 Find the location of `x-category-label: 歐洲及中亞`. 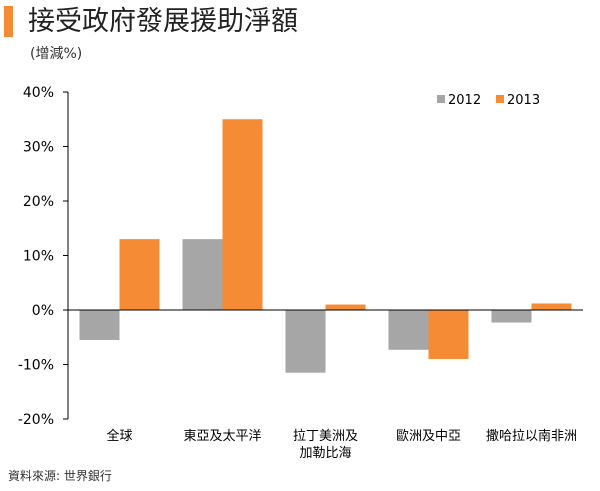

x-category-label: 歐洲及中亞 is located at coordinates (428, 436).